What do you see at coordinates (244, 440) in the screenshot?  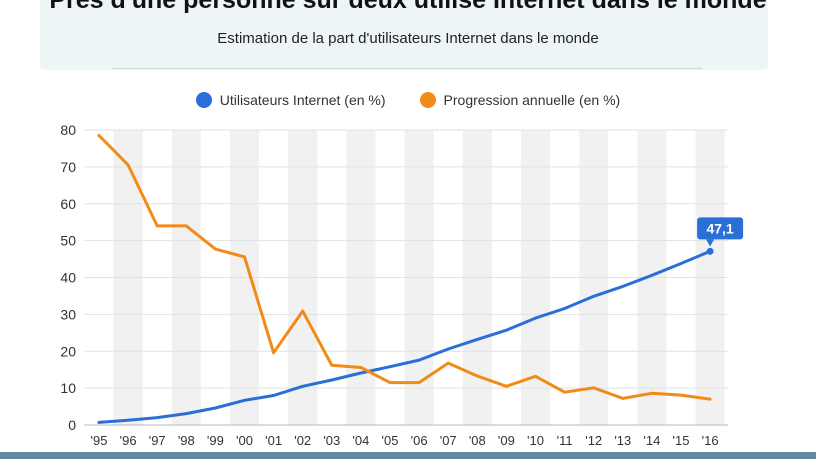 I see `x-tick-label: '00` at bounding box center [244, 440].